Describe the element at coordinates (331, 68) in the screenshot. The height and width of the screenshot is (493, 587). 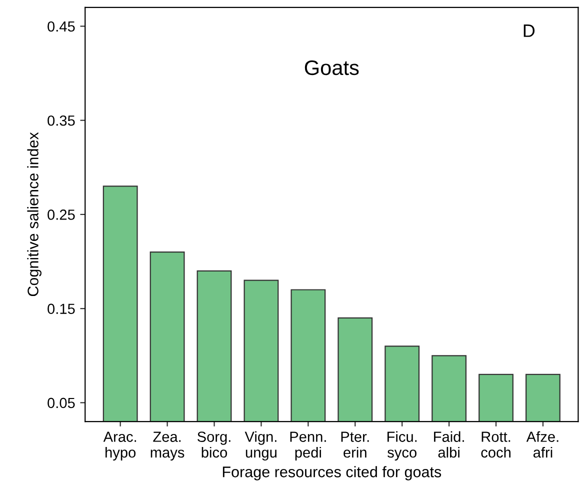
I see `text: Goats` at that location.